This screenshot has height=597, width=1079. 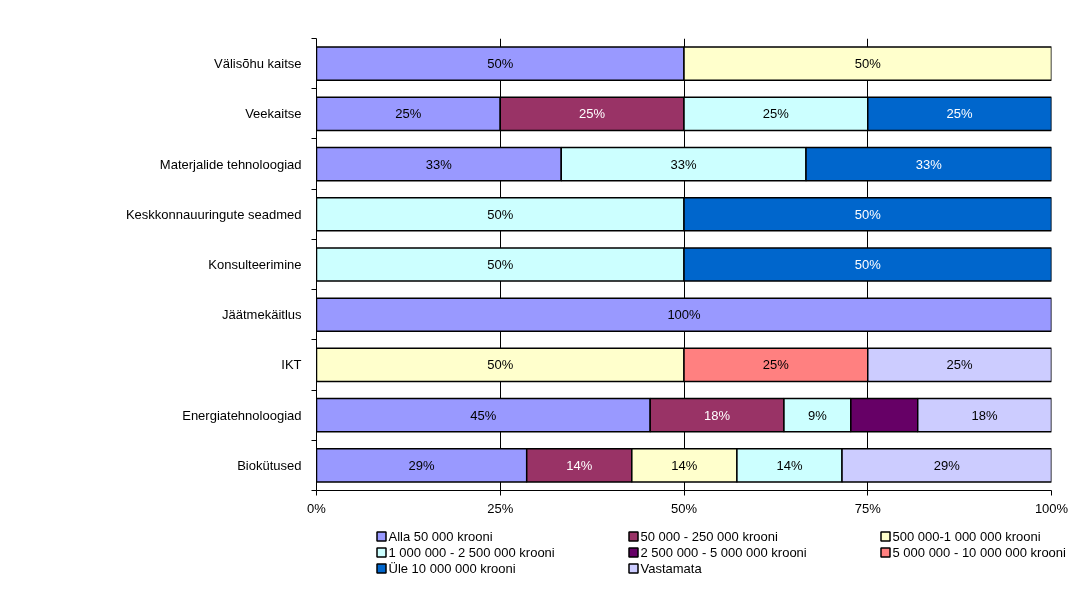 What do you see at coordinates (1051, 508) in the screenshot?
I see `x-tick-label: 100%` at bounding box center [1051, 508].